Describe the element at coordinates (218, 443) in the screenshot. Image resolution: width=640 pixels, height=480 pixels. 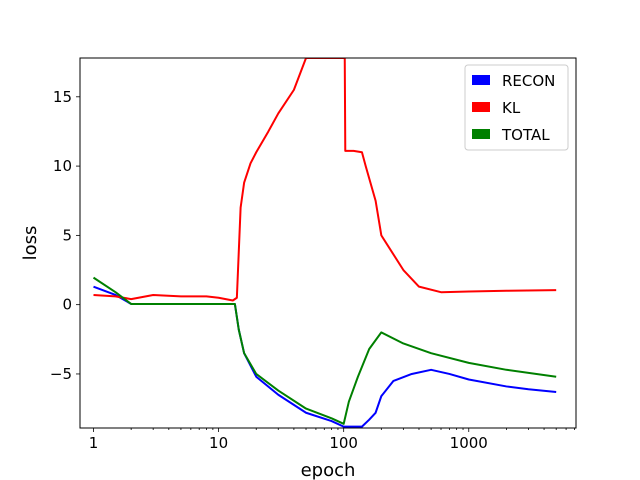
I see `x-tick-label: 10` at that location.